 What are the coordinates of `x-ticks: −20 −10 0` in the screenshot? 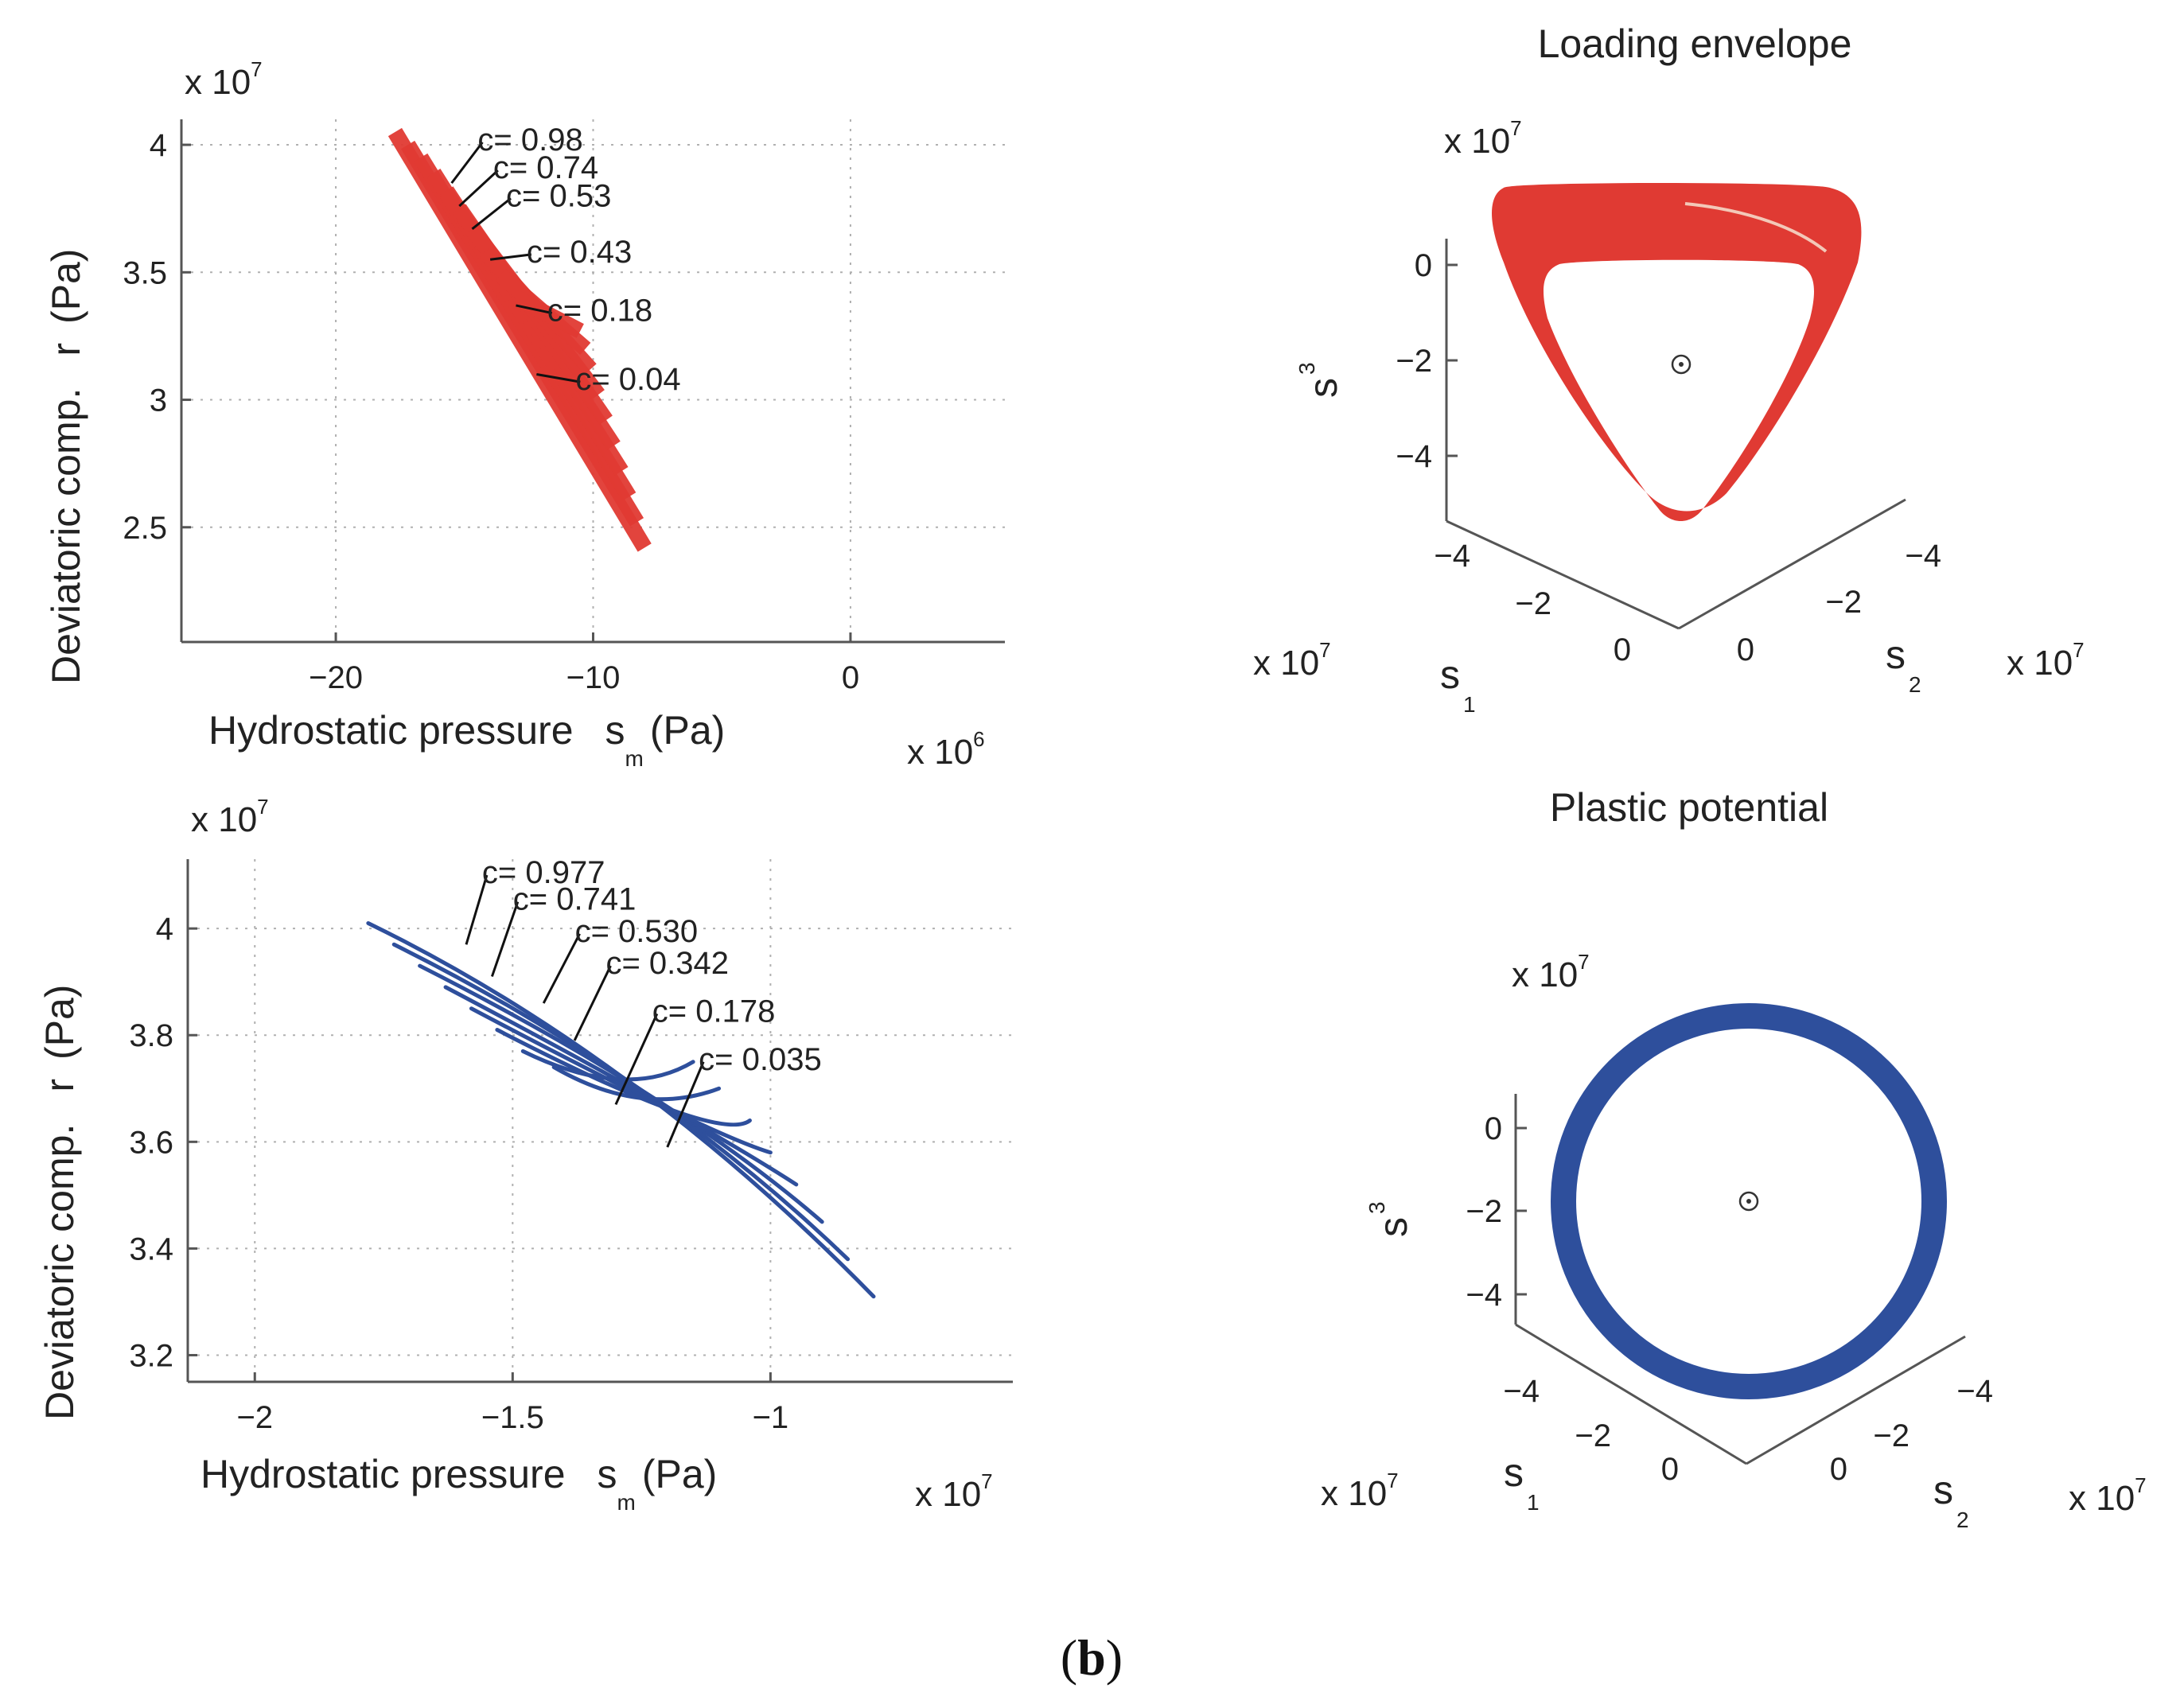 It's located at (584, 663).